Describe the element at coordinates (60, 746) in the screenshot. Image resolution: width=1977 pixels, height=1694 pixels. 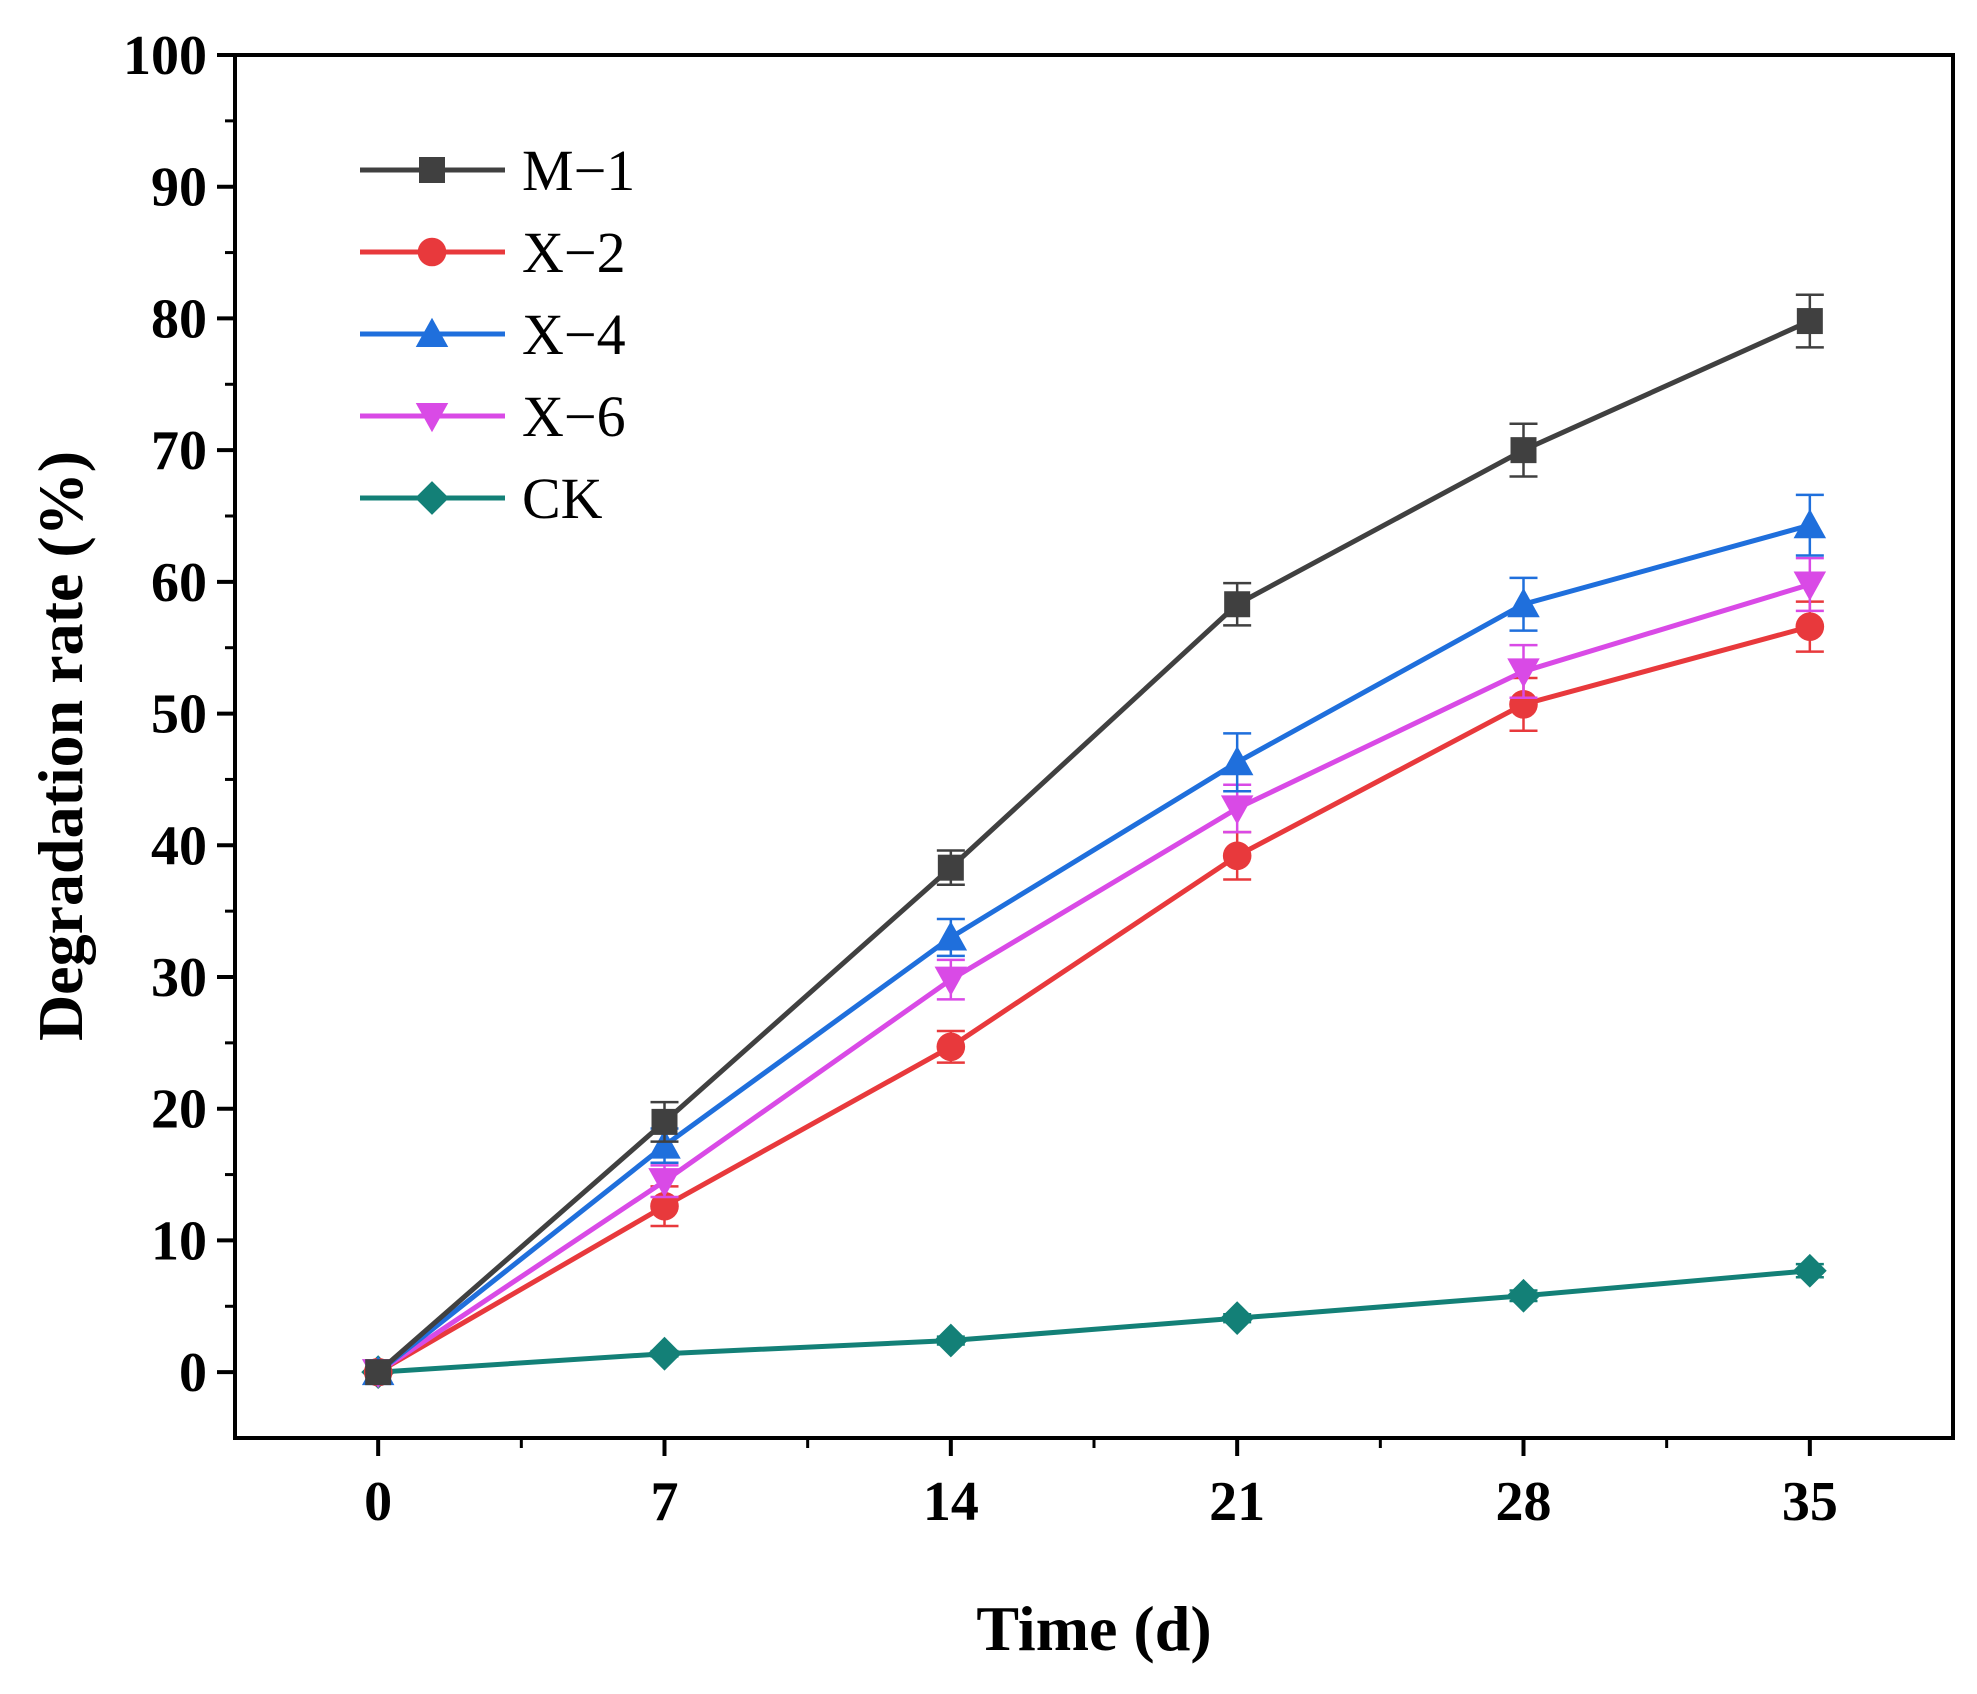
I see `y-axis-title: Degradation rate (%)` at that location.